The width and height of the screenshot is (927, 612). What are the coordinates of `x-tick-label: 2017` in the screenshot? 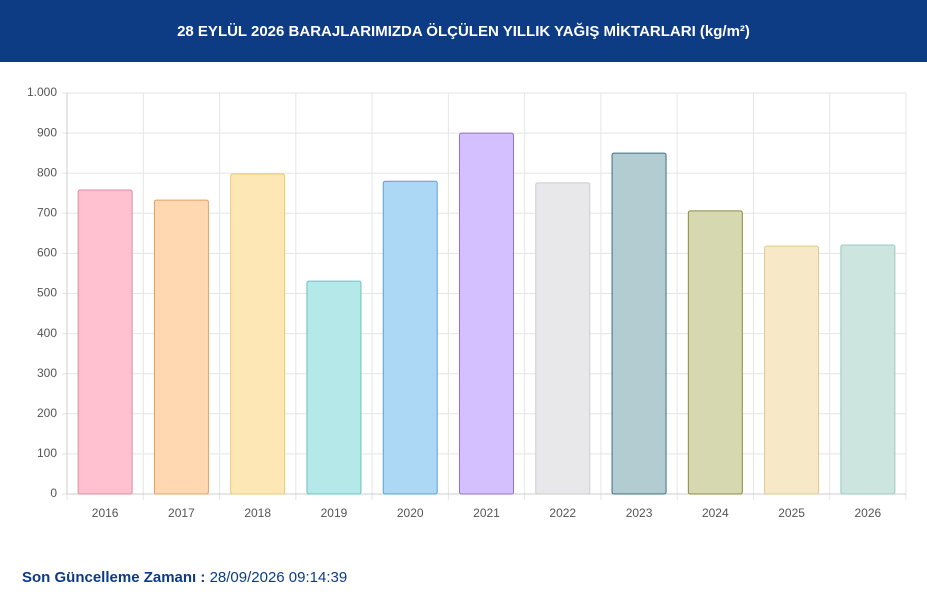 It's located at (181, 513).